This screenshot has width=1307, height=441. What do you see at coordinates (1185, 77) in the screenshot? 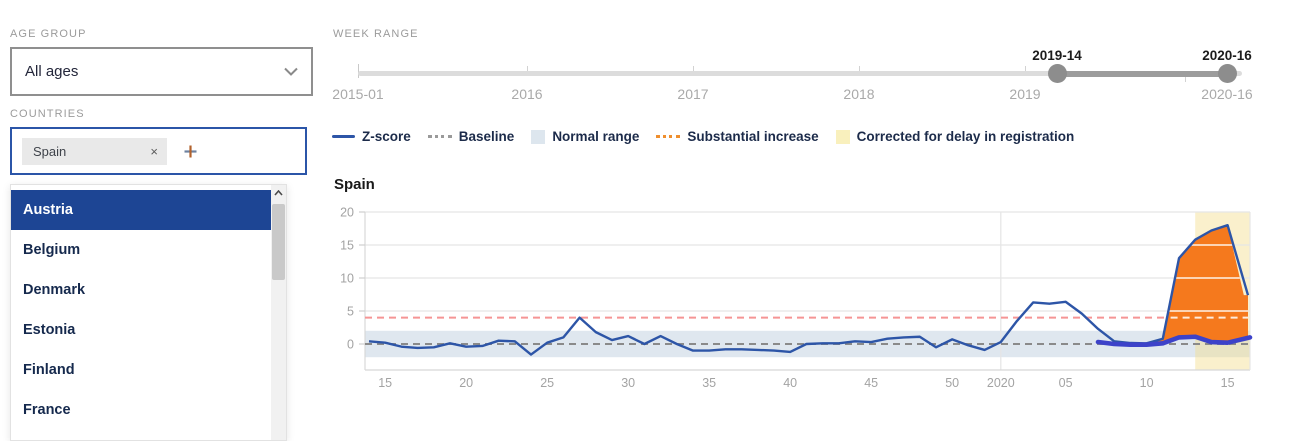
I see `slider-year-tick` at bounding box center [1185, 77].